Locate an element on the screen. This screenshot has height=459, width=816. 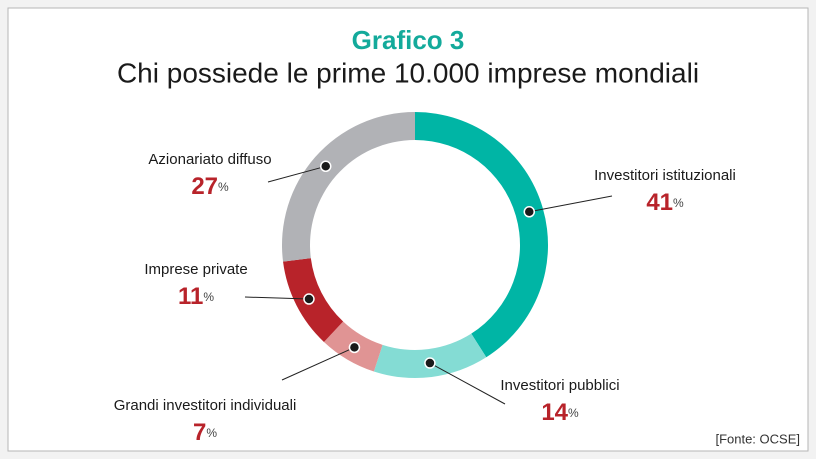
category-label: Investitori pubblici is located at coordinates (559, 385).